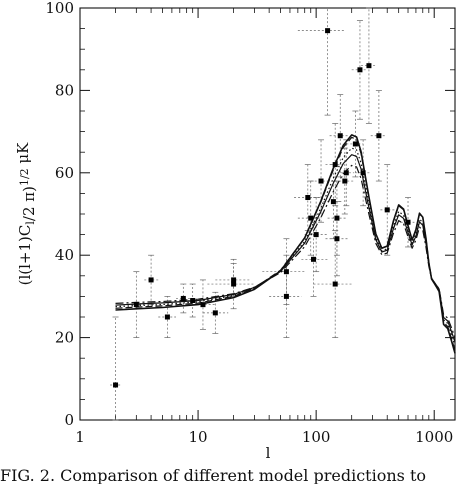 The height and width of the screenshot is (484, 474). Describe the element at coordinates (64, 255) in the screenshot. I see `y-tick-label: 40` at that location.